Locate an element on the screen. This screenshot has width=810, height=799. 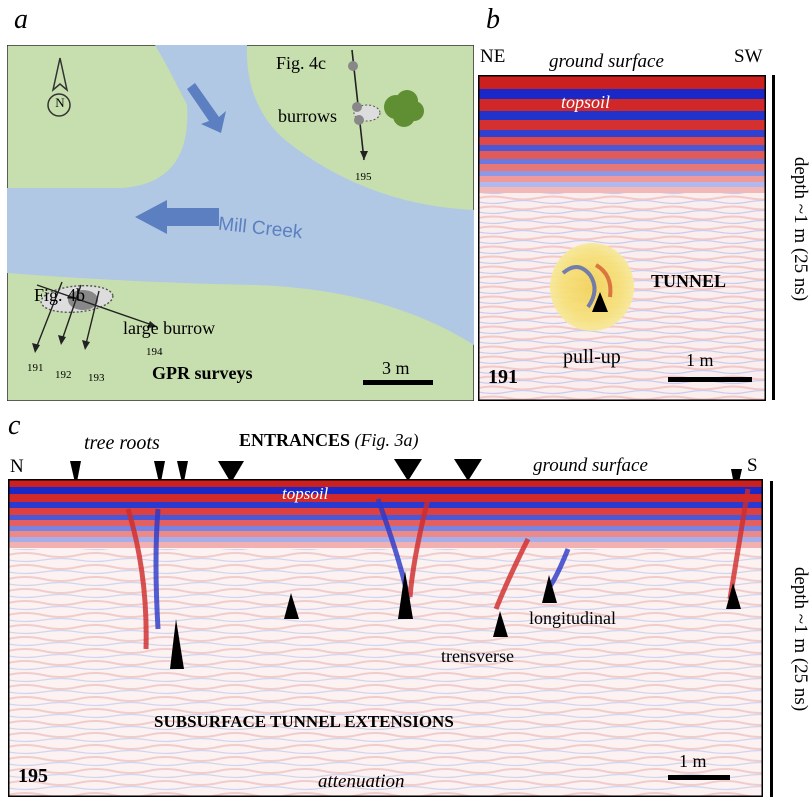
topsoil-label-c: topsoil is located at coordinates (305, 493).